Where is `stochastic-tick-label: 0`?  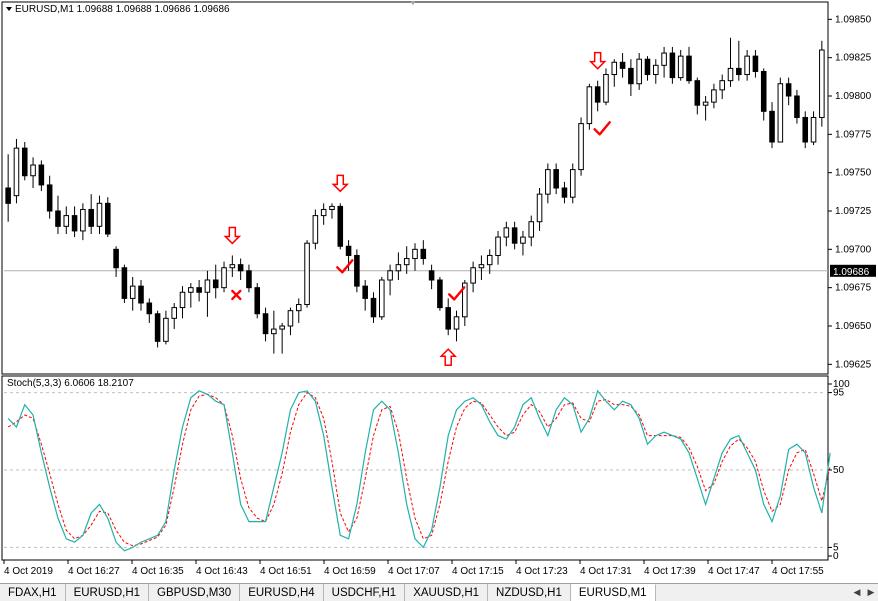 stochastic-tick-label: 0 is located at coordinates (836, 556).